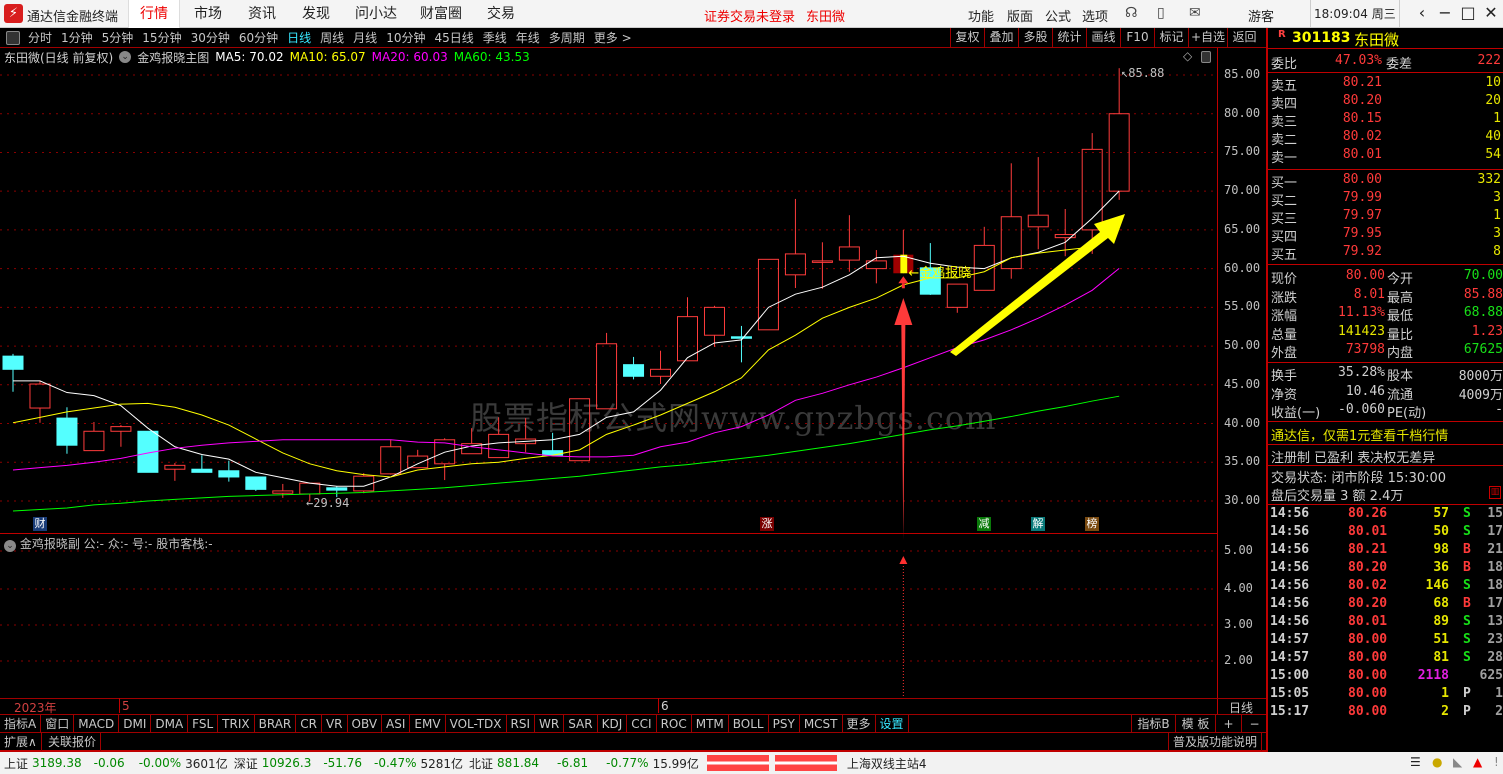  What do you see at coordinates (1095, 17) in the screenshot?
I see `menu-options: 选项` at bounding box center [1095, 17].